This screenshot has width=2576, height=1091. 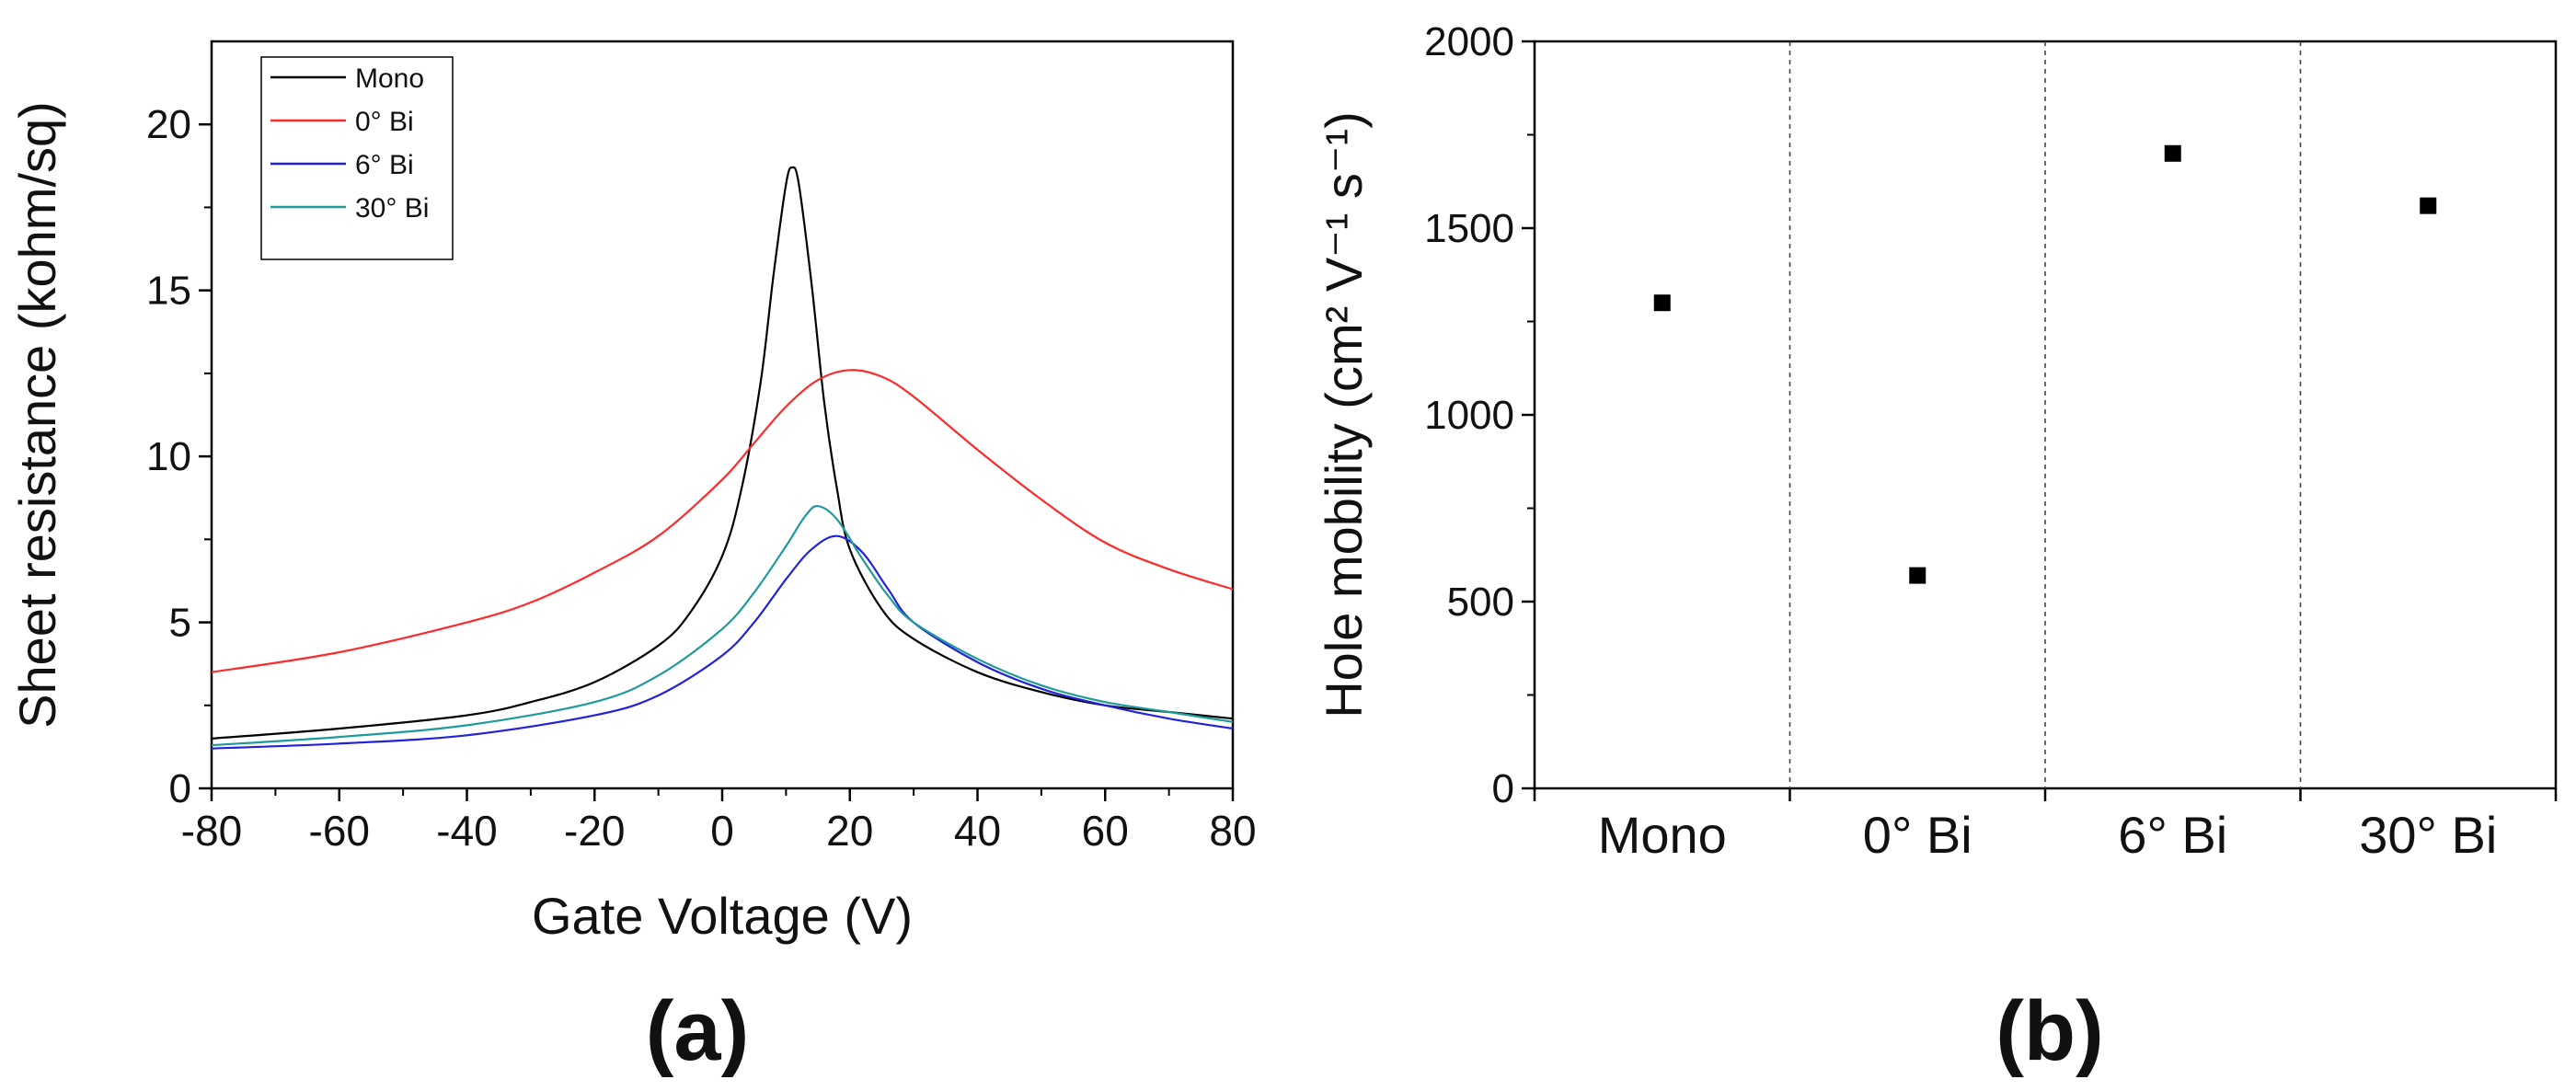 I want to click on chart-b-y-tick-label: 1500, so click(x=1469, y=228).